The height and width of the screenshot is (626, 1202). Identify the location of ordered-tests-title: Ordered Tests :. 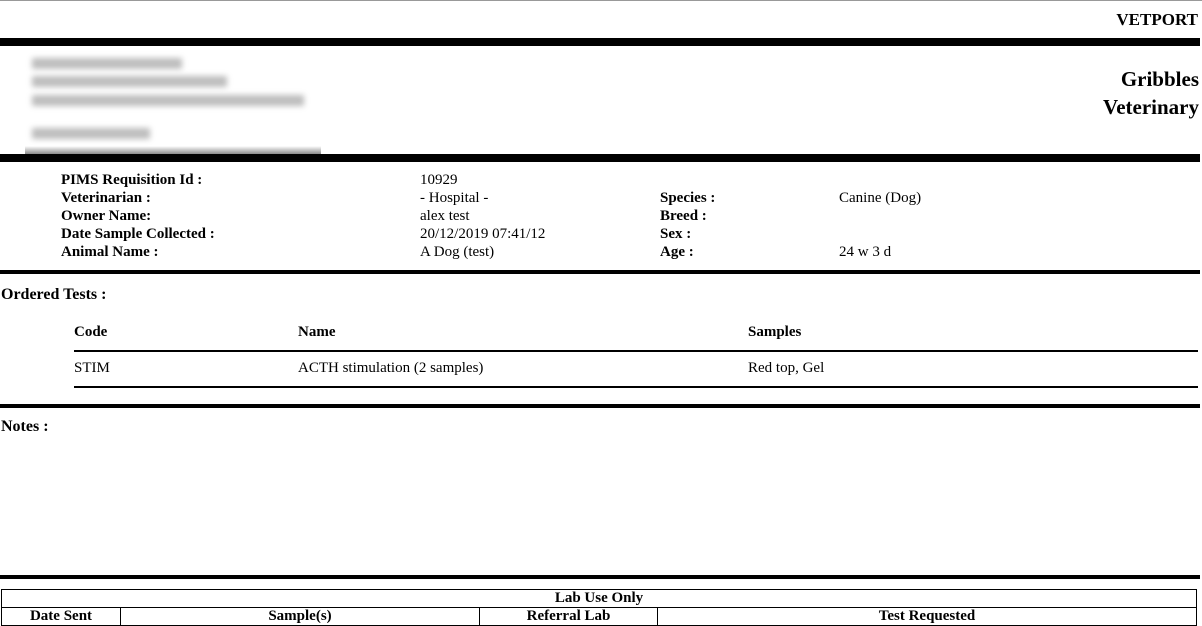
(54, 294).